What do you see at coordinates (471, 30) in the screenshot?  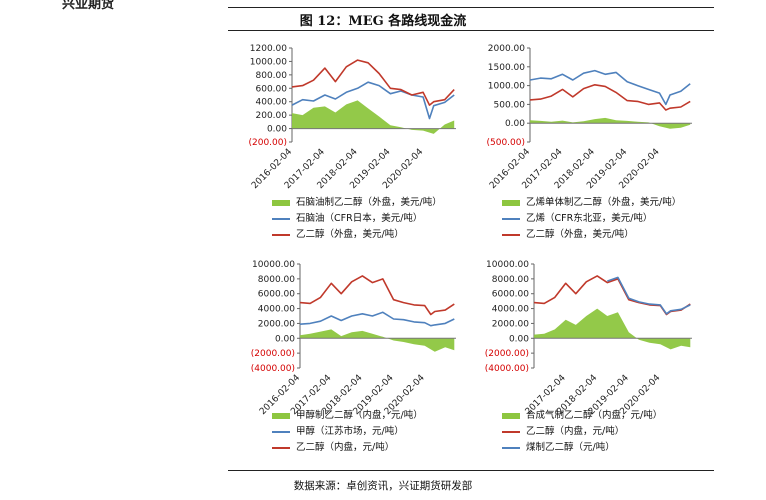 I see `title-rule` at bounding box center [471, 30].